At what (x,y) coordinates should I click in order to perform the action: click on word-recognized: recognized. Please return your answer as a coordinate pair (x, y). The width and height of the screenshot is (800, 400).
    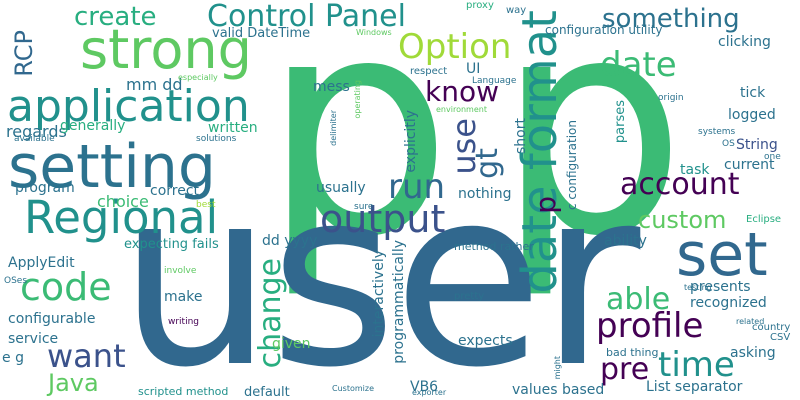
    Looking at the image, I should click on (728, 303).